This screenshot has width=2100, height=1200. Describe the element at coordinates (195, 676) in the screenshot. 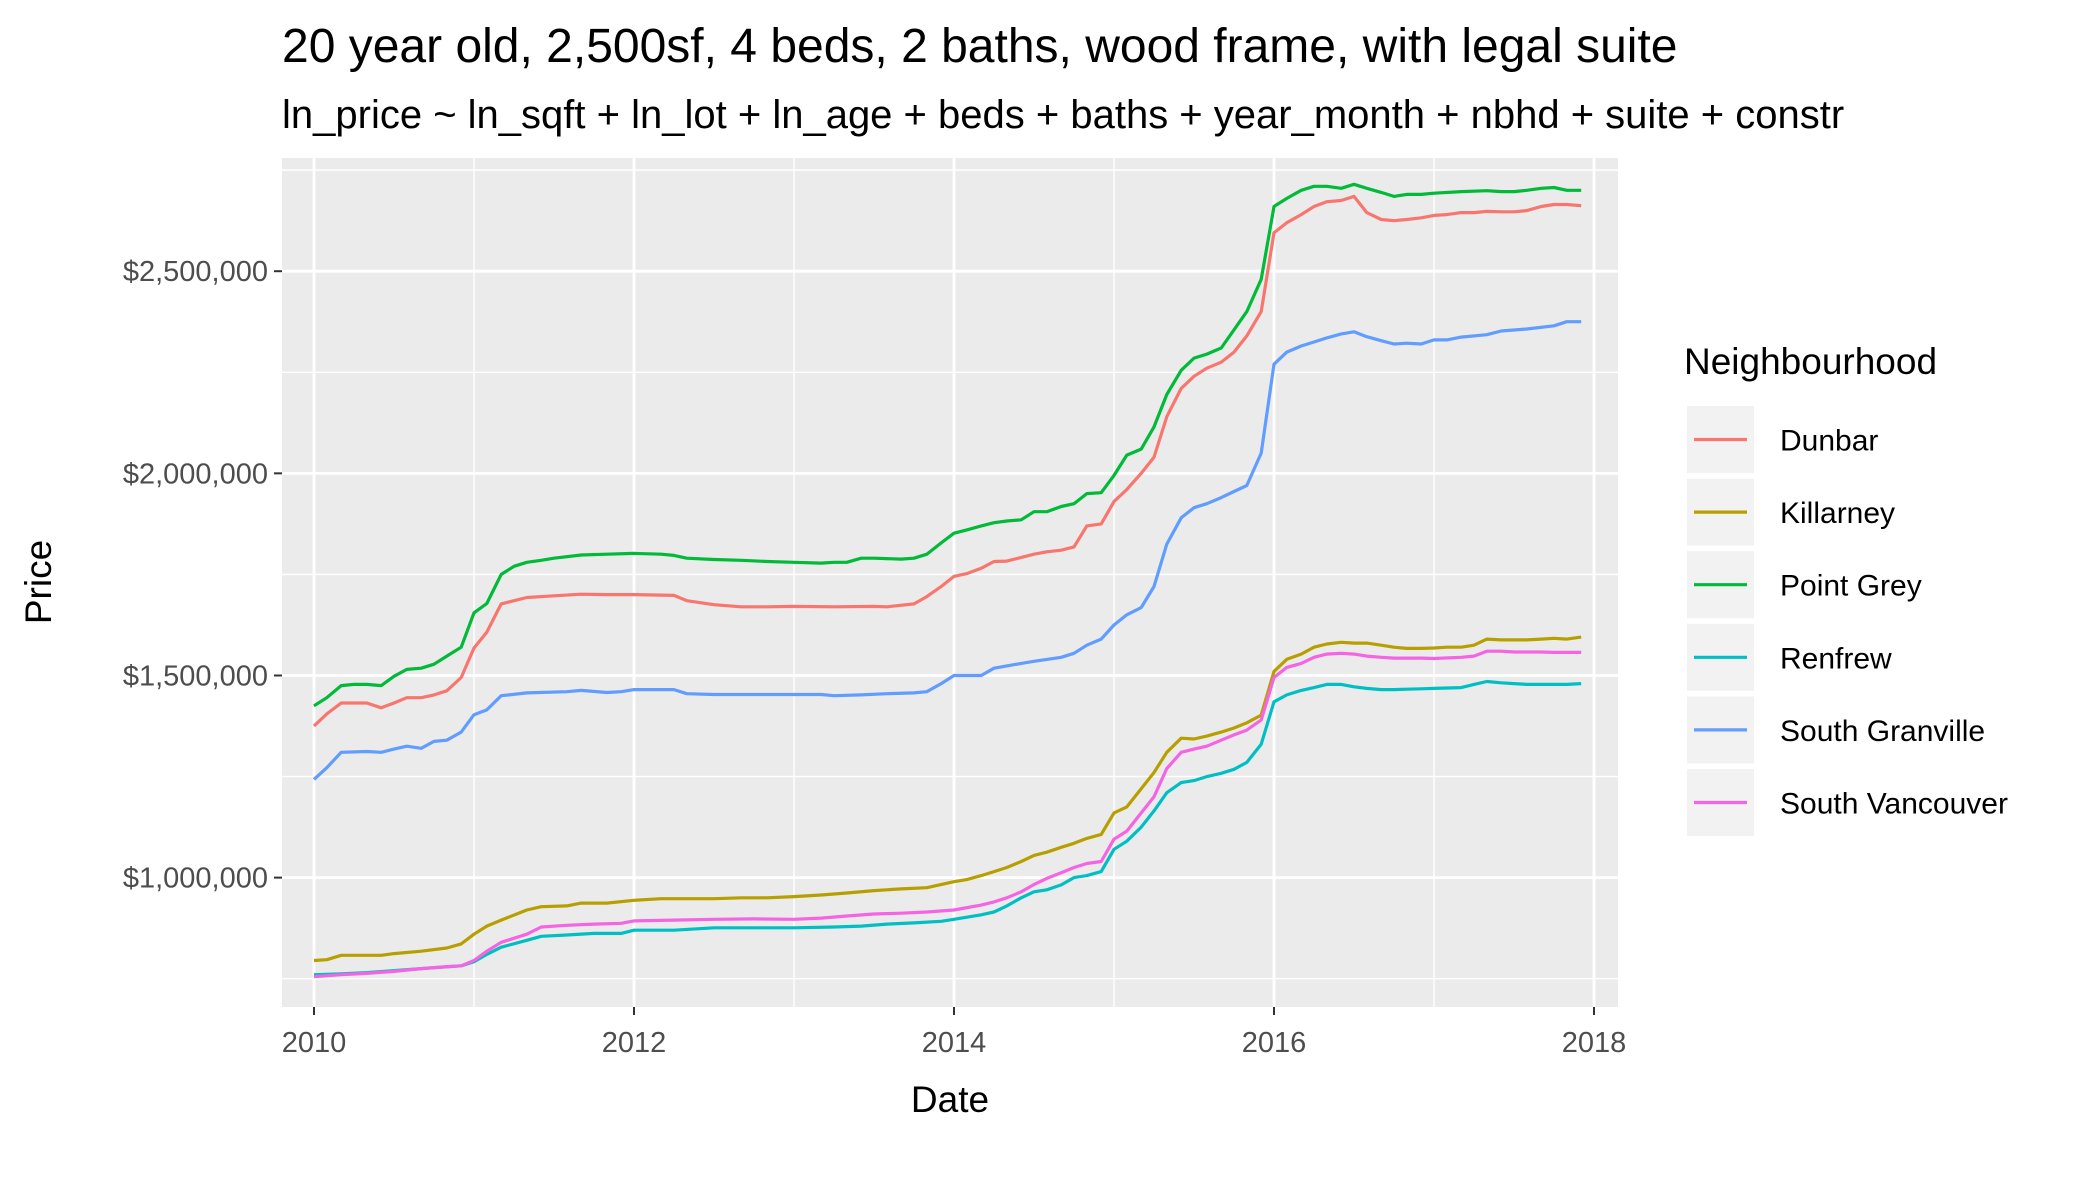

I see `y-tick-label: $1,500,000` at that location.